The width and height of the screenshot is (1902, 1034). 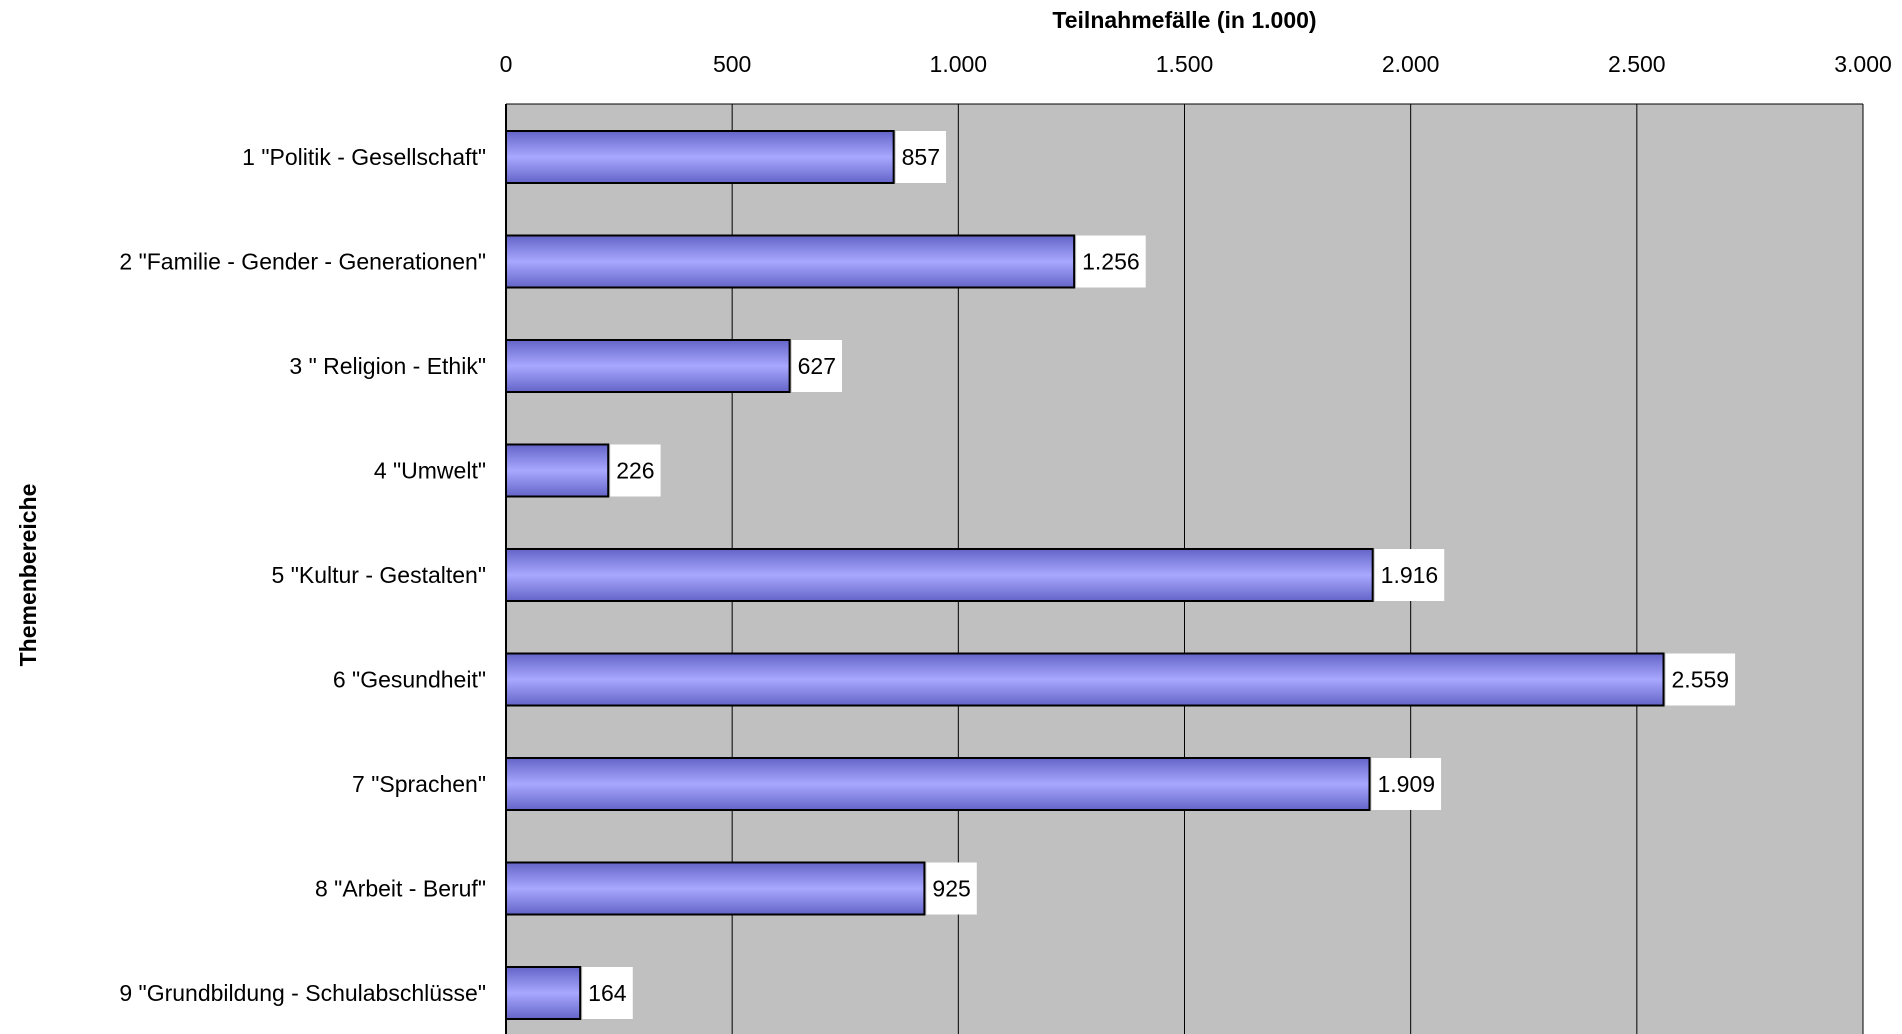 What do you see at coordinates (28, 575) in the screenshot?
I see `y-axis-title: Themenbereiche` at bounding box center [28, 575].